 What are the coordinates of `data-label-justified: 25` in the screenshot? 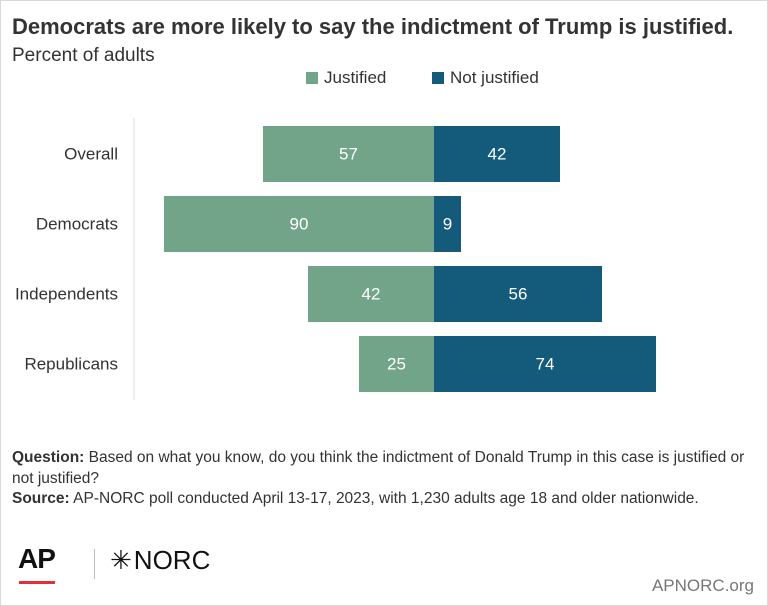 It's located at (396, 364).